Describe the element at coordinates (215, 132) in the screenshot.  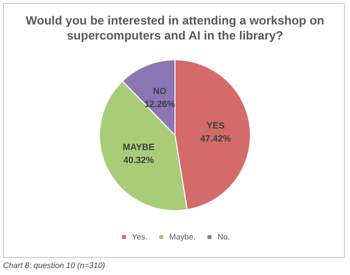
I see `data-label: YES 47.42%` at that location.